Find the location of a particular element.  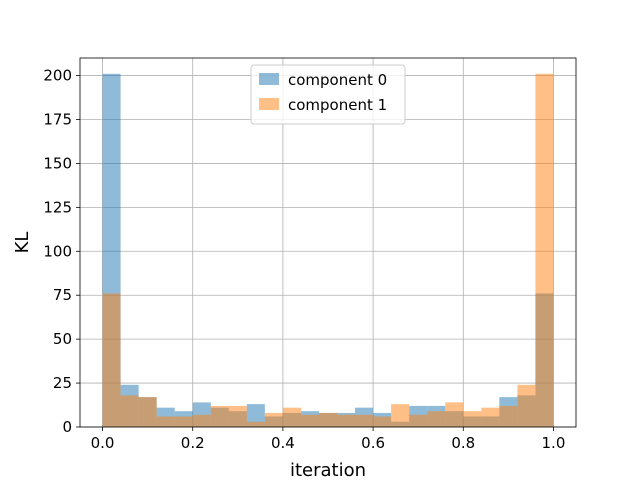

y-tick-label: 175 is located at coordinates (57, 120).